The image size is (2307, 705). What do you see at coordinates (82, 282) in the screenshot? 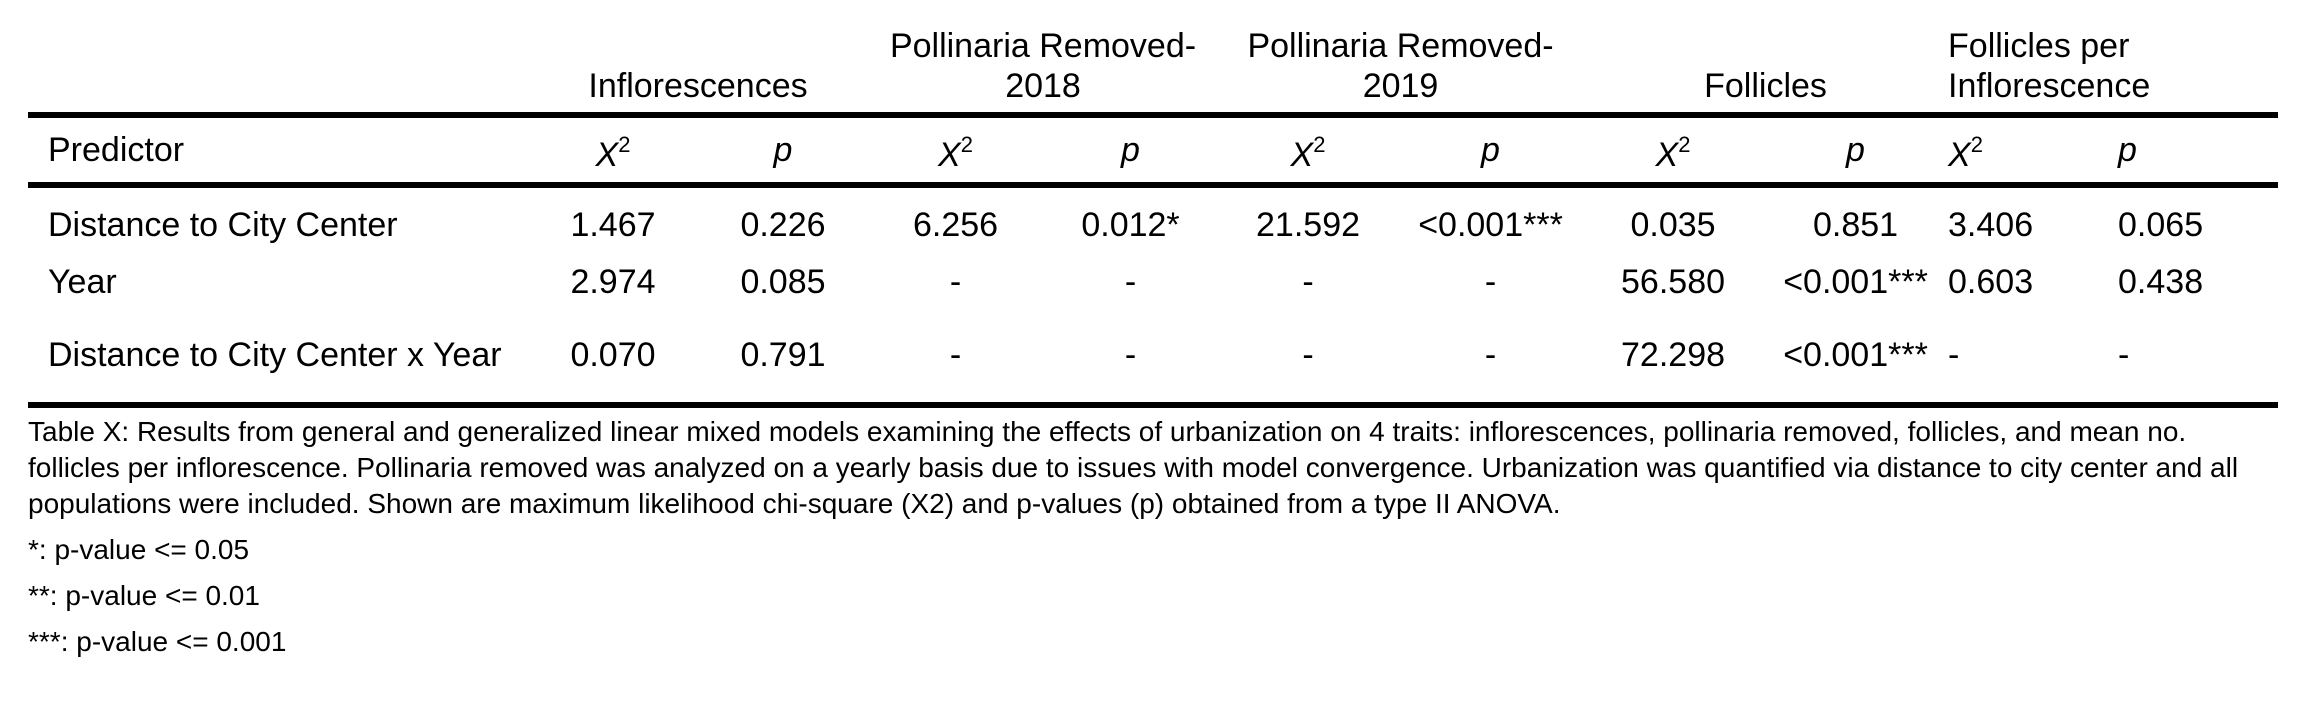
I see `predictor-cell: Year` at bounding box center [82, 282].